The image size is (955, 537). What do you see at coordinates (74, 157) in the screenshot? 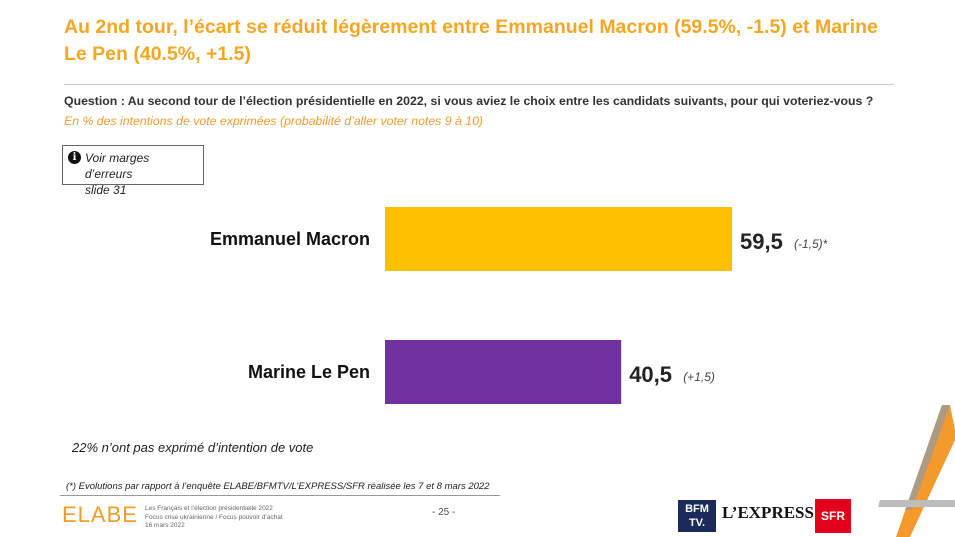
I see `info-icon: i` at bounding box center [74, 157].